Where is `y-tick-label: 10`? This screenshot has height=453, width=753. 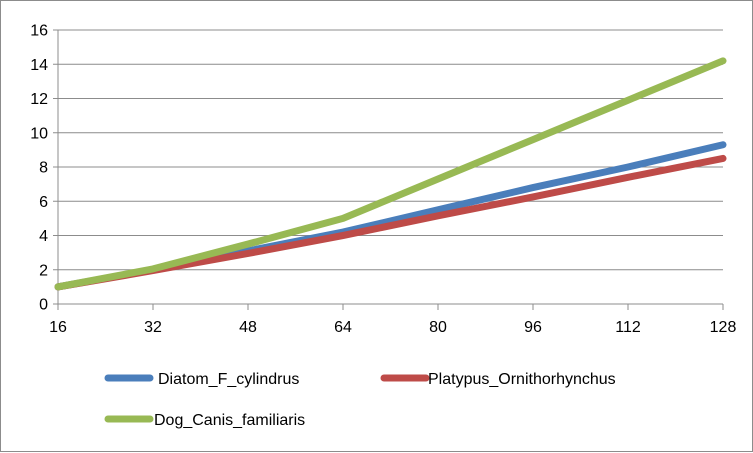
y-tick-label: 10 is located at coordinates (39, 133).